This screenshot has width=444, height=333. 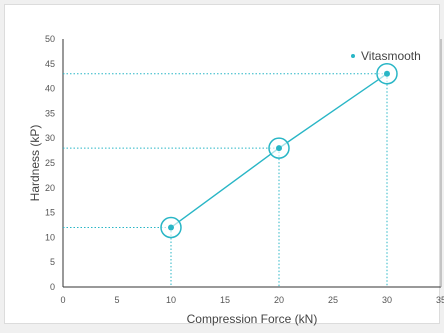 What do you see at coordinates (52, 287) in the screenshot?
I see `y-tick-label: 0` at bounding box center [52, 287].